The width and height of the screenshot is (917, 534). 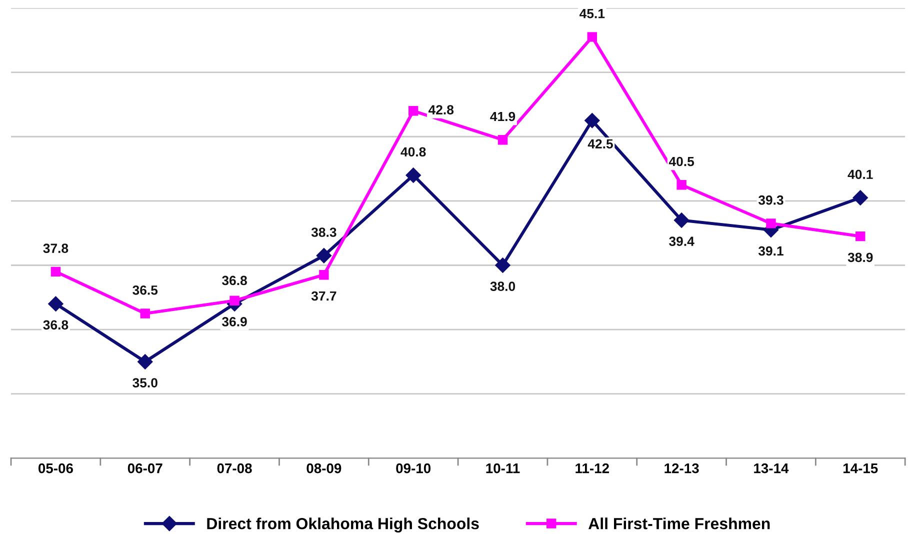 What do you see at coordinates (234, 321) in the screenshot?
I see `data-label: 36.9` at bounding box center [234, 321].